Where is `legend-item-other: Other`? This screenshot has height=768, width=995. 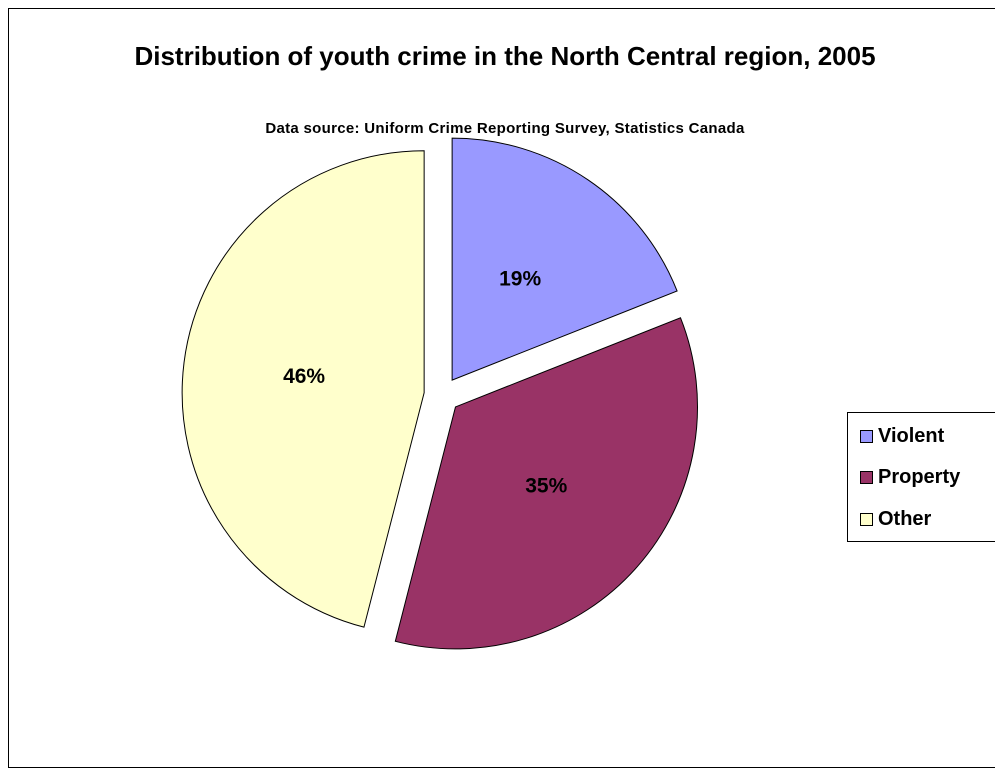
legend-item-other: Other is located at coordinates (895, 519).